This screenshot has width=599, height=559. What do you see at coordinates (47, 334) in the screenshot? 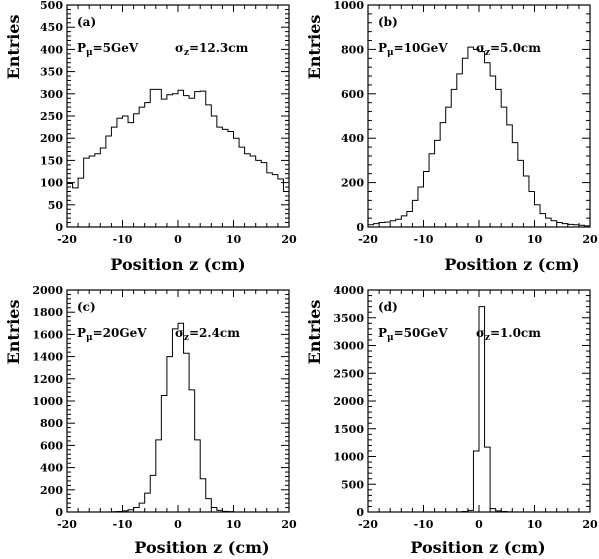
I see `y-tick-label: 1600` at bounding box center [47, 334].